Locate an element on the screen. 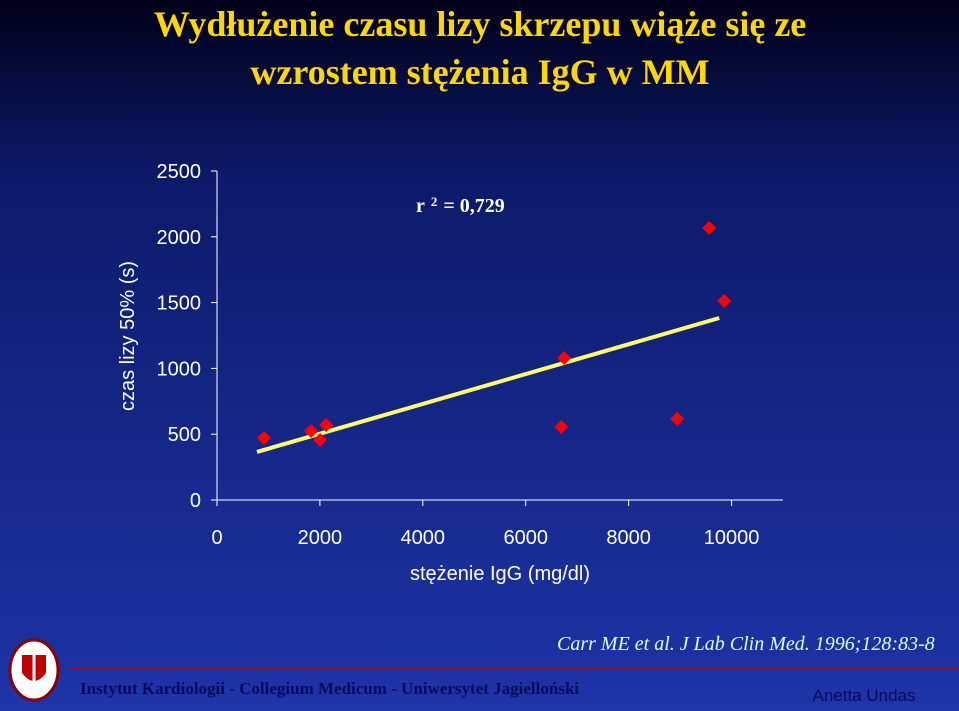  y-tick-label: 2500 is located at coordinates (179, 172).